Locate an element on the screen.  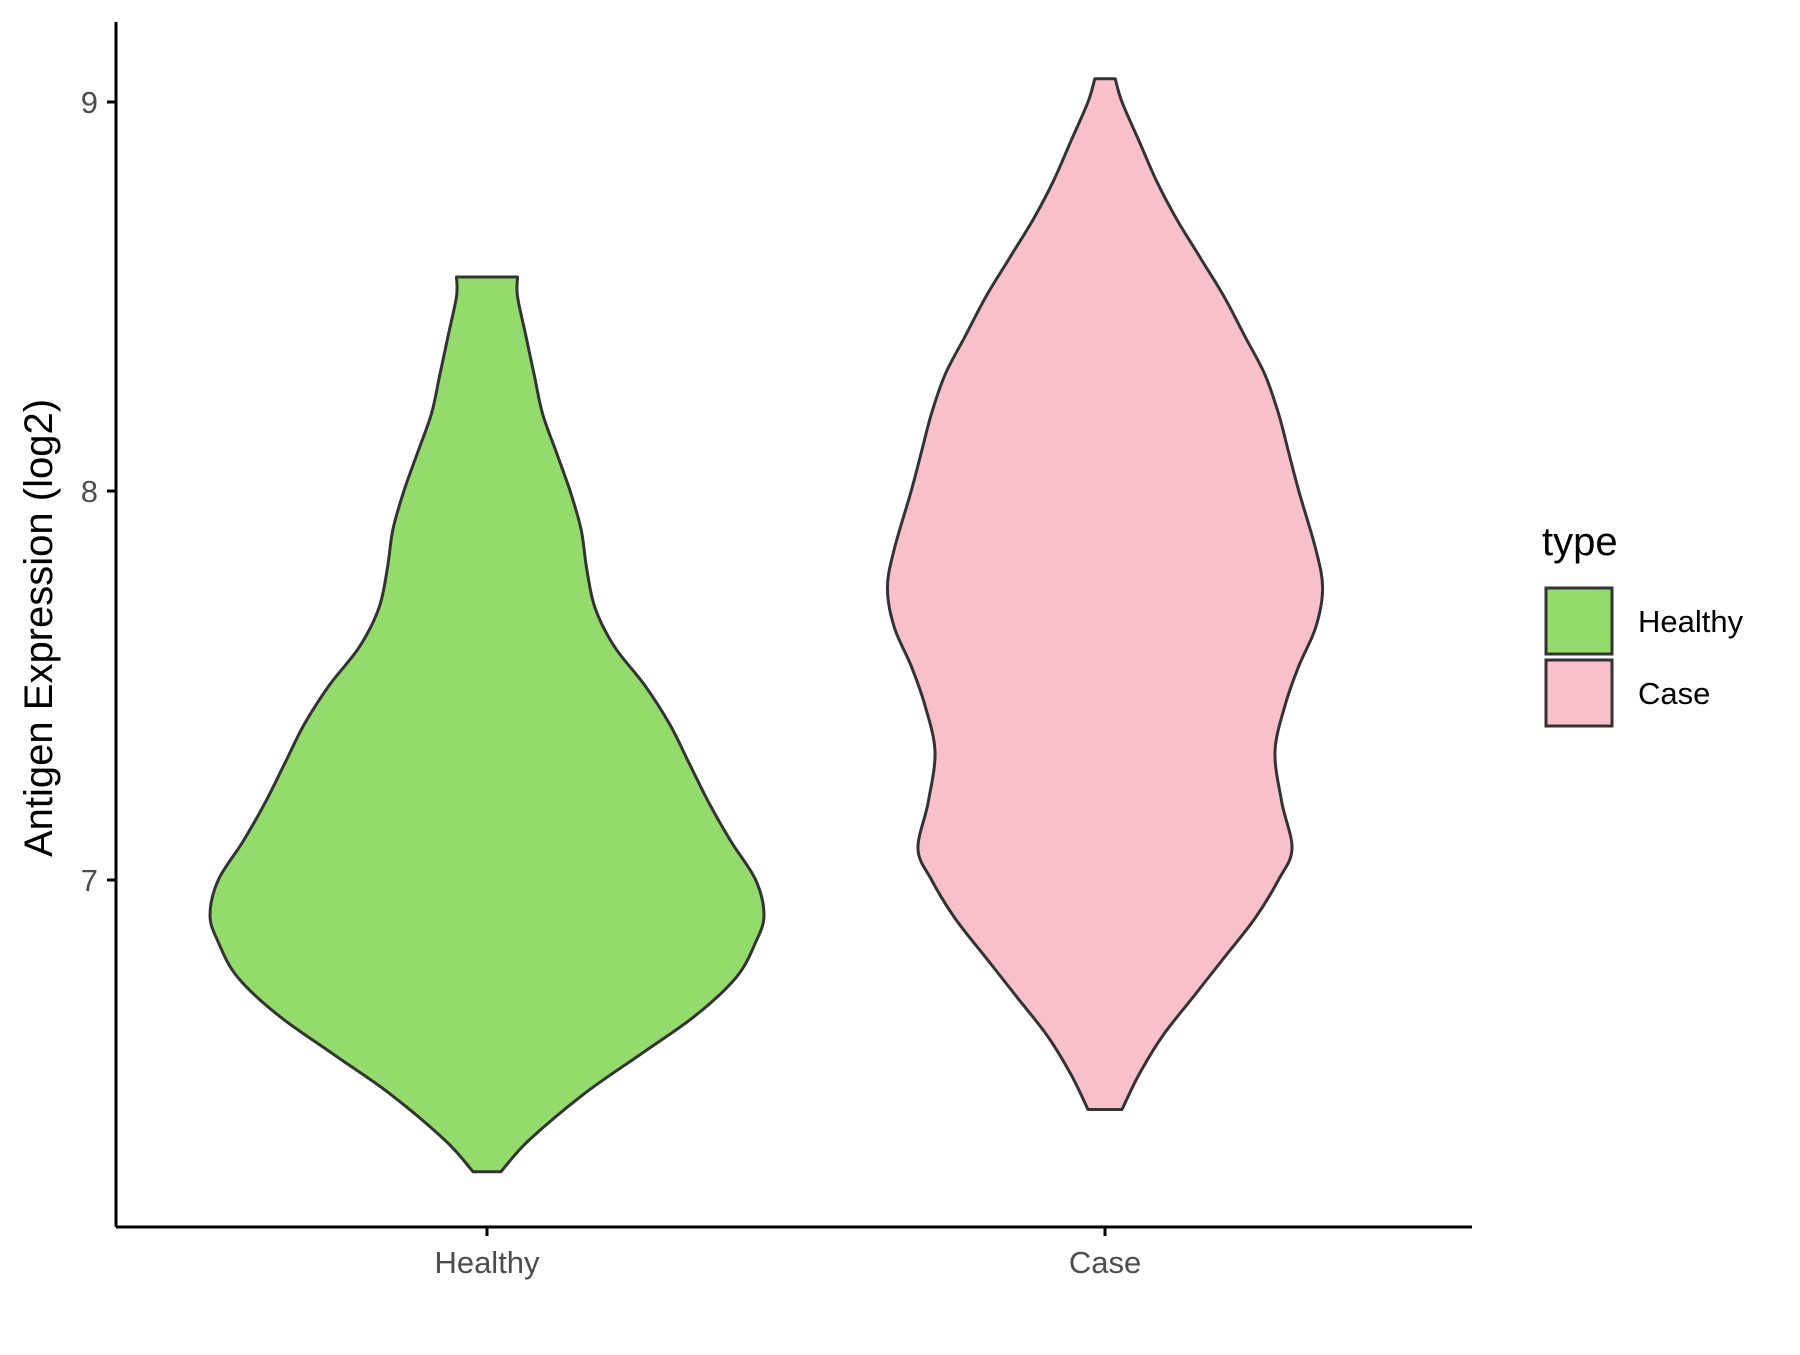
y-tick-label: 8 is located at coordinates (89, 491).